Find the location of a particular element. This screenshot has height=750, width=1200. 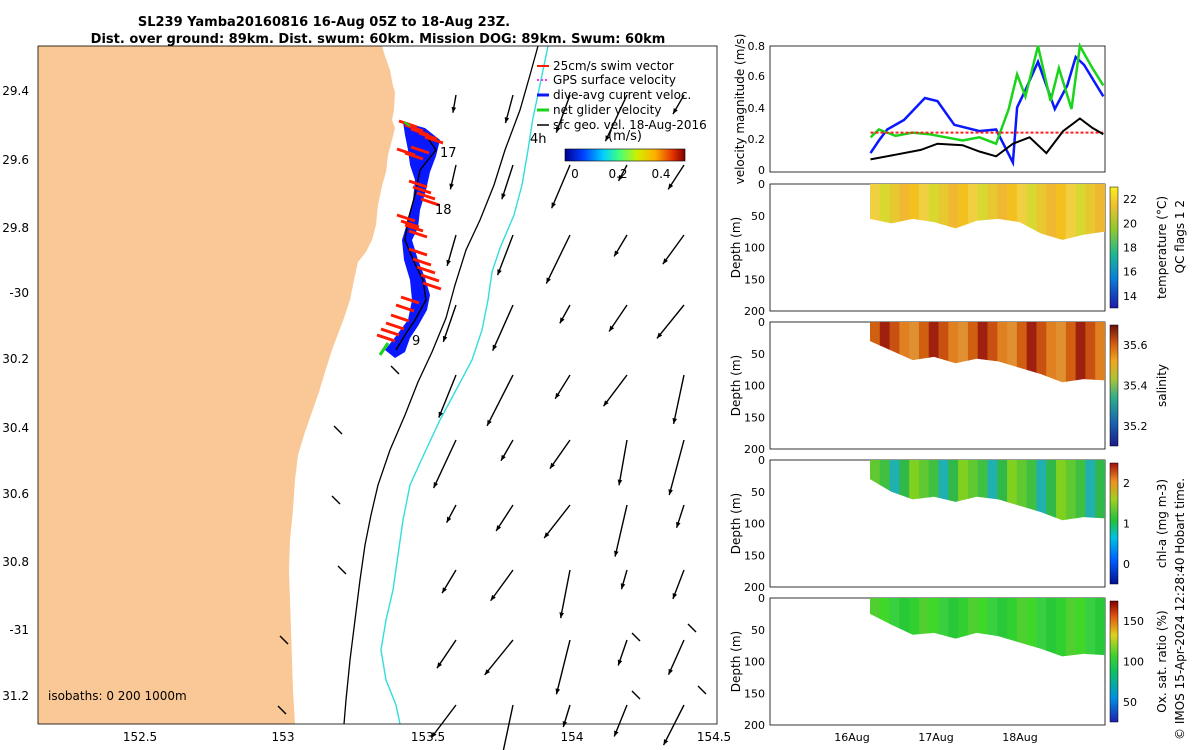

velocity-series is located at coordinates (987, 105).